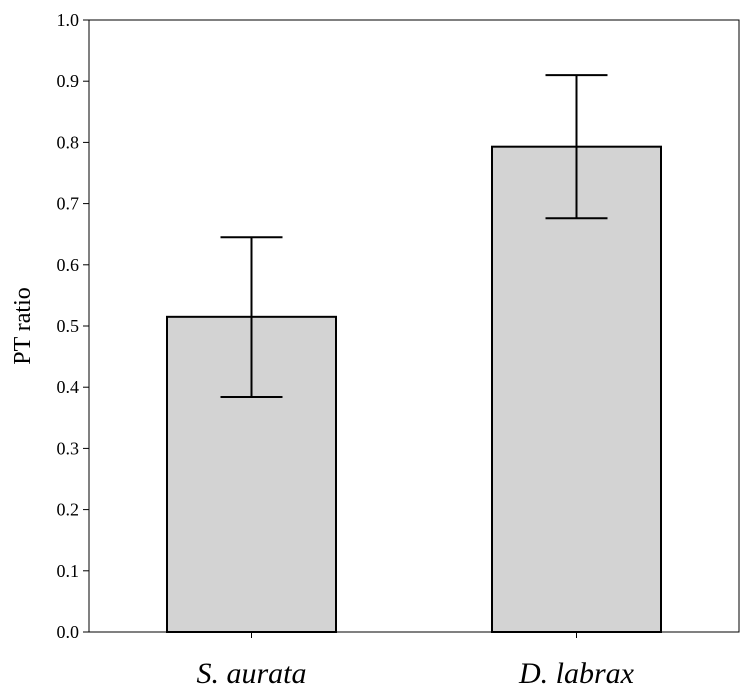  I want to click on y-tick-label-6: 0.6, so click(68, 265).